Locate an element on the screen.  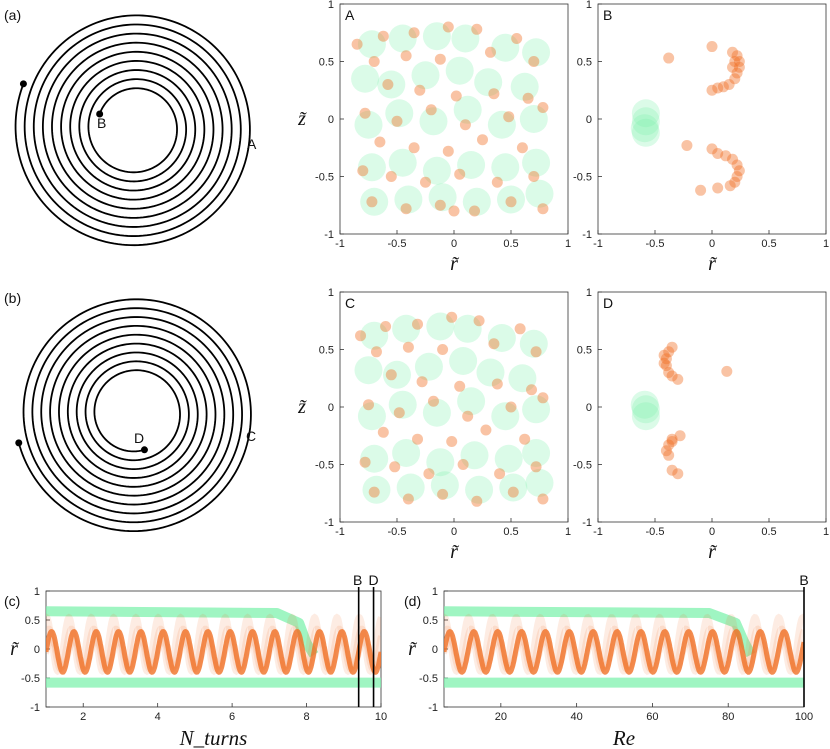
spiral-a-end-dot is located at coordinates (23, 84).